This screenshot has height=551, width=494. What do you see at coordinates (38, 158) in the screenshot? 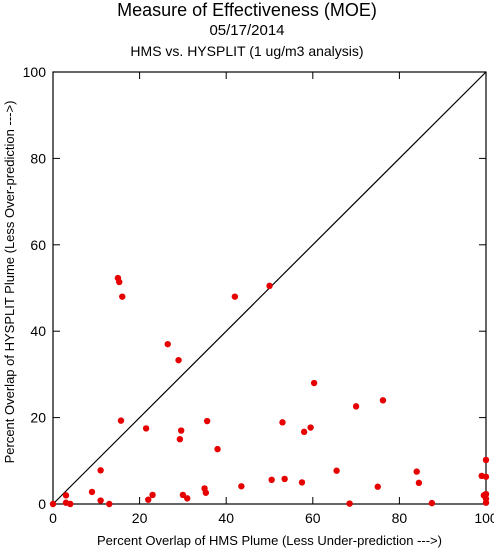
I see `y-tick-label: 80` at bounding box center [38, 158].